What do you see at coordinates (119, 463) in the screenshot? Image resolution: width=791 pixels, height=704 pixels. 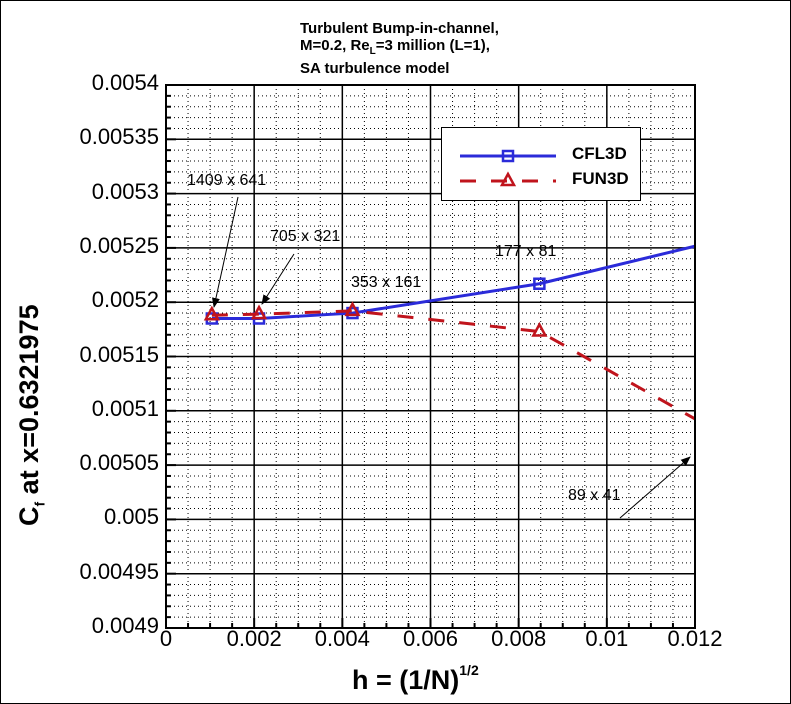 I see `y-tick-label: 0.00505` at bounding box center [119, 463].